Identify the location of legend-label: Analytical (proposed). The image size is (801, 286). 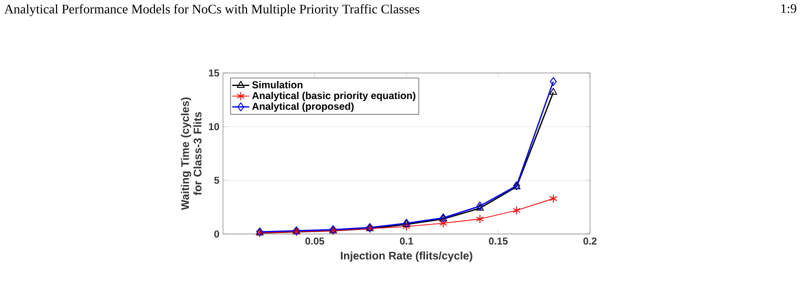
(303, 107).